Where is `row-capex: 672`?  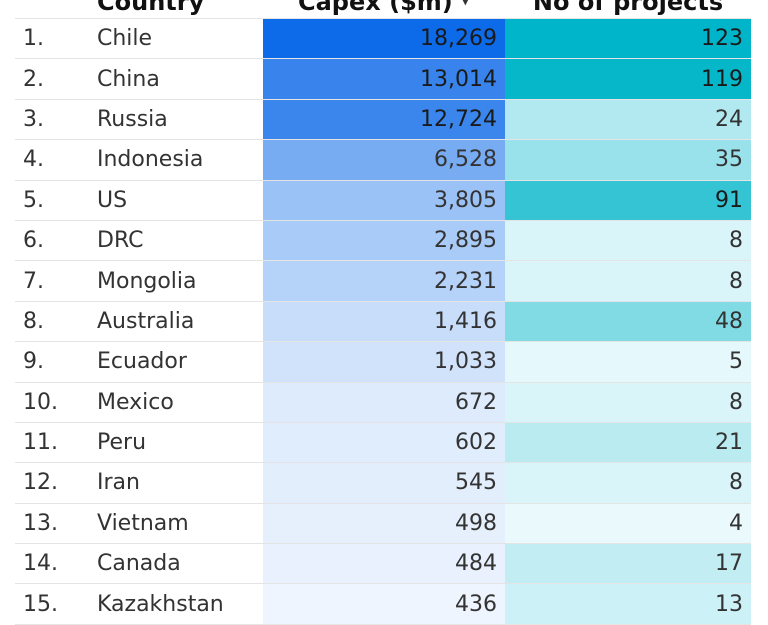 row-capex: 672 is located at coordinates (384, 402).